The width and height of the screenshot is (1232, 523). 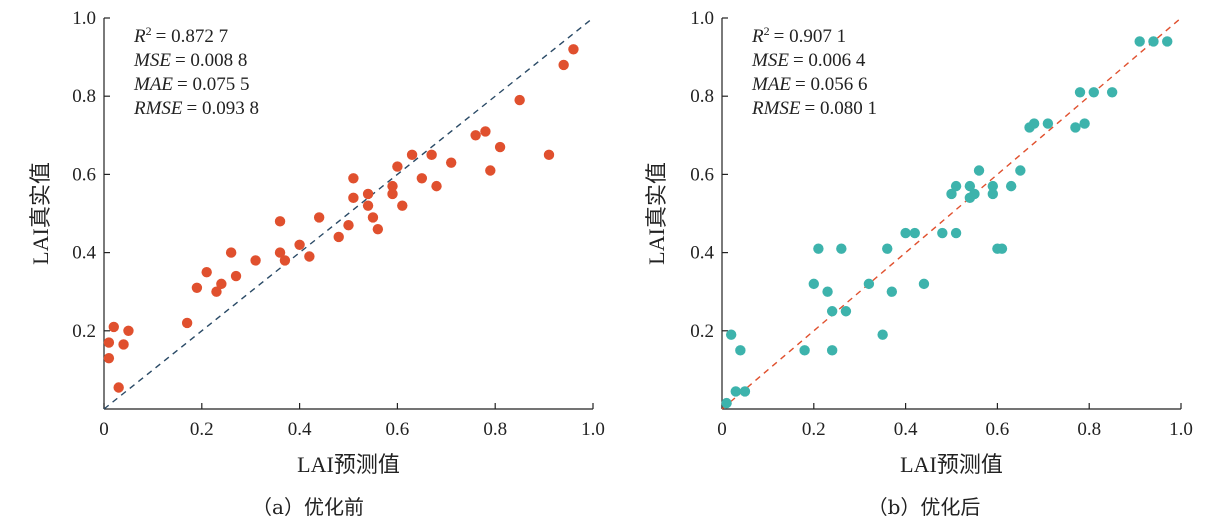 What do you see at coordinates (998, 429) in the screenshot?
I see `x-tick-label: 0.6` at bounding box center [998, 429].